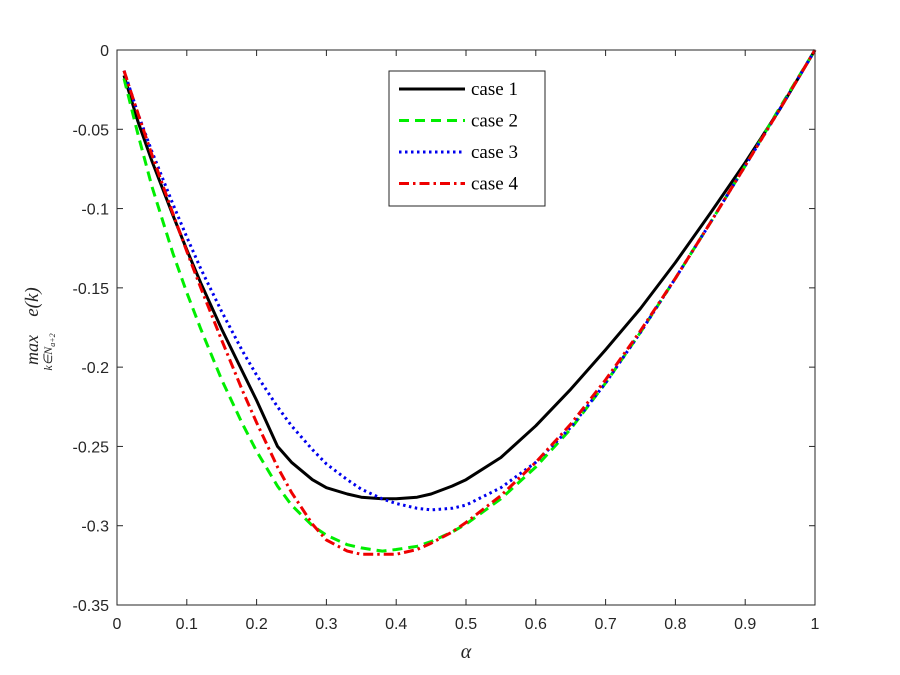 The width and height of the screenshot is (900, 675). What do you see at coordinates (95, 210) in the screenshot?
I see `y-tick-label: -0.1` at bounding box center [95, 210].